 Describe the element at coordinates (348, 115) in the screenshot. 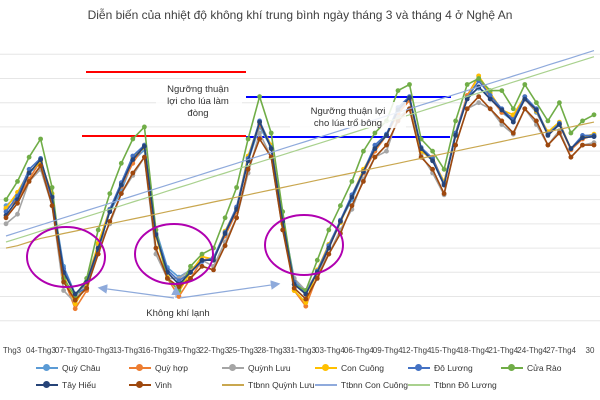

I see `threshold-label-bg-blue` at that location.